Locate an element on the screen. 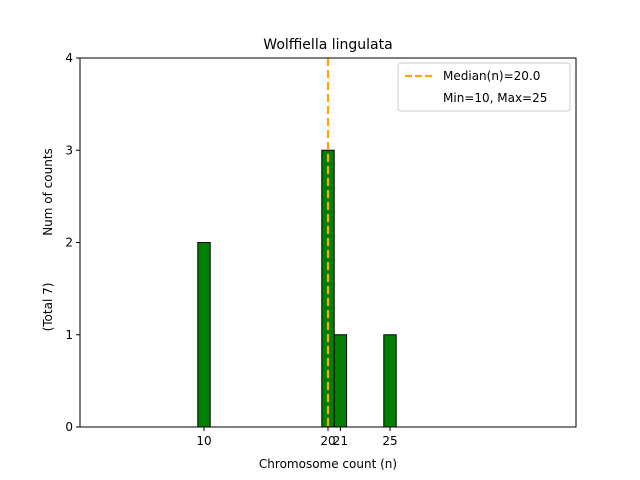 The height and width of the screenshot is (480, 640). y-axis-label: Num of counts (Total 7) is located at coordinates (48, 239).